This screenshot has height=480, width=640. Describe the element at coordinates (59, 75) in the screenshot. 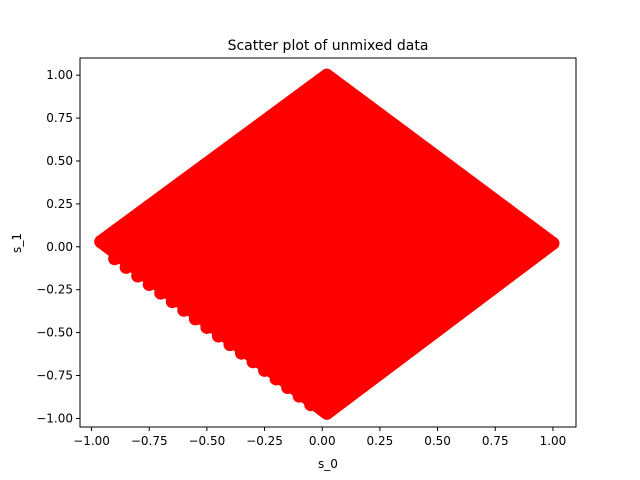

I see `y-tick-label: 1.00` at that location.